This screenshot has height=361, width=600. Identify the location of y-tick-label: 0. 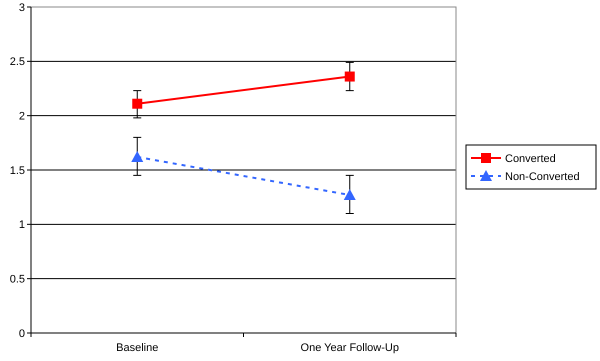
(21, 334).